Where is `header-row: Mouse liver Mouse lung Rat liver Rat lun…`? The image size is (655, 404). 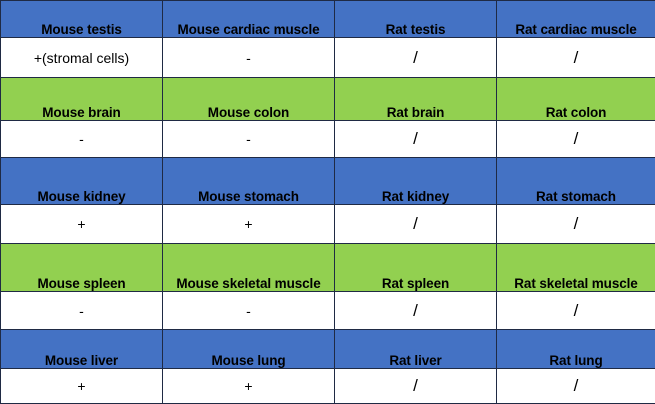 header-row: Mouse liver Mouse lung Rat liver Rat lun… is located at coordinates (328, 349).